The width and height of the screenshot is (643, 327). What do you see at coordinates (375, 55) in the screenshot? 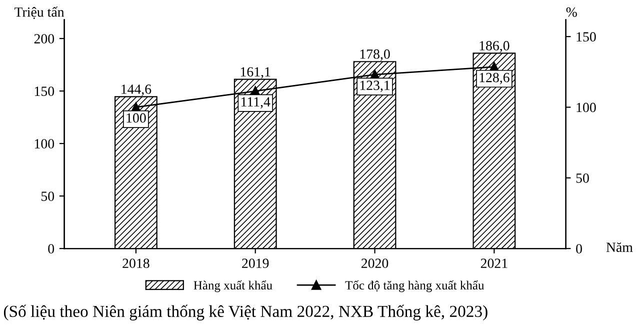
I see `data-label: 178,0` at bounding box center [375, 55].